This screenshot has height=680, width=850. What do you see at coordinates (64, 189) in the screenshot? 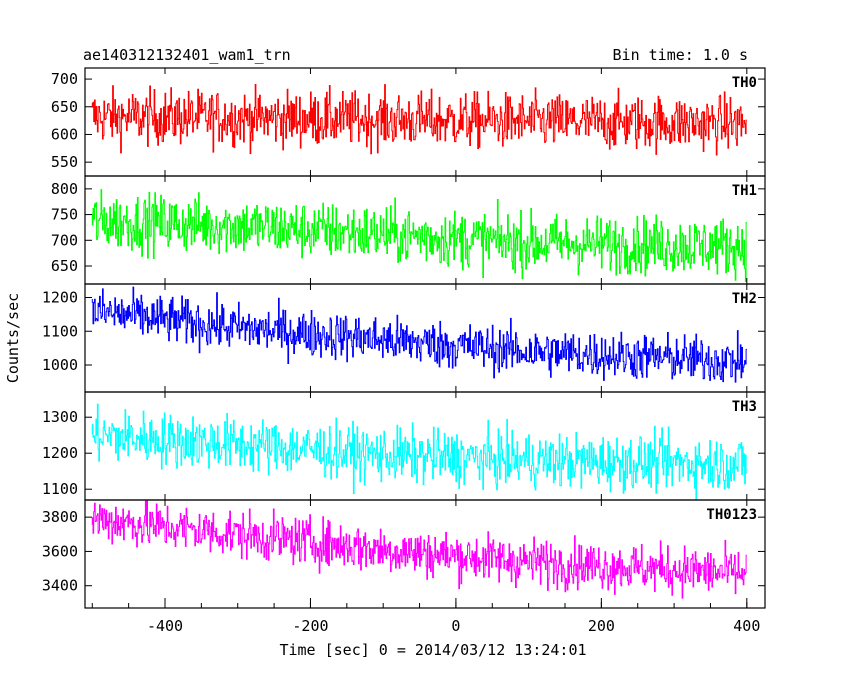
I see `y-tick-label: 800` at bounding box center [64, 189].